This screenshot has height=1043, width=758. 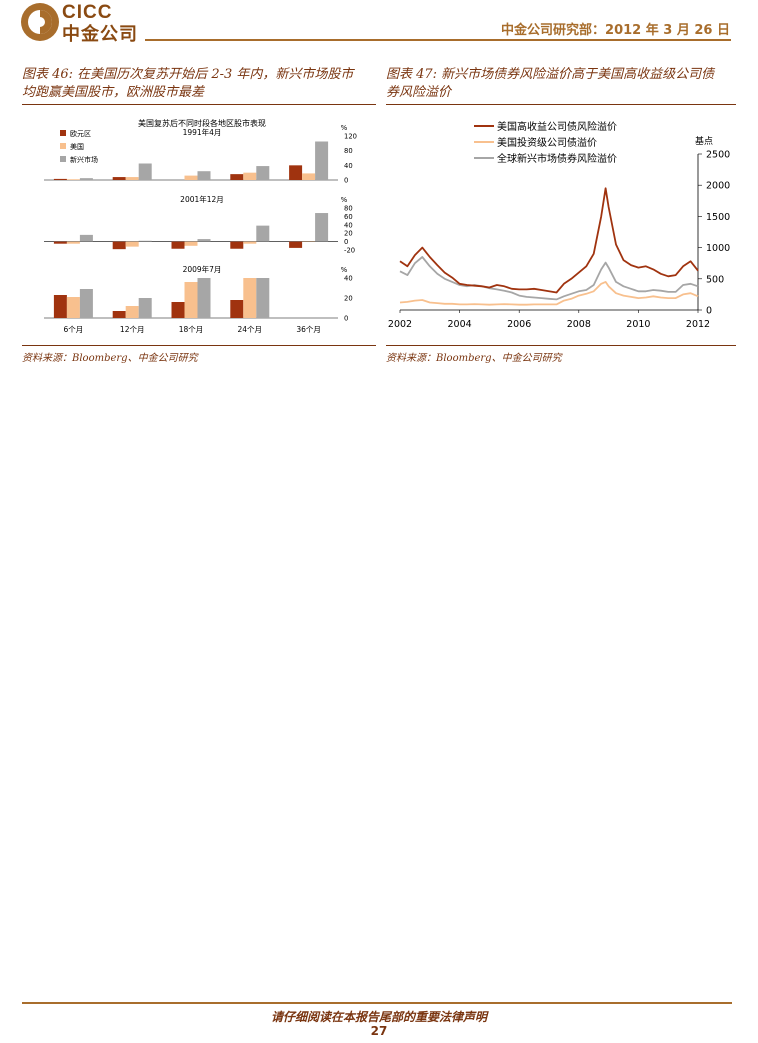 I want to click on legend-label: 美国, so click(x=77, y=146).